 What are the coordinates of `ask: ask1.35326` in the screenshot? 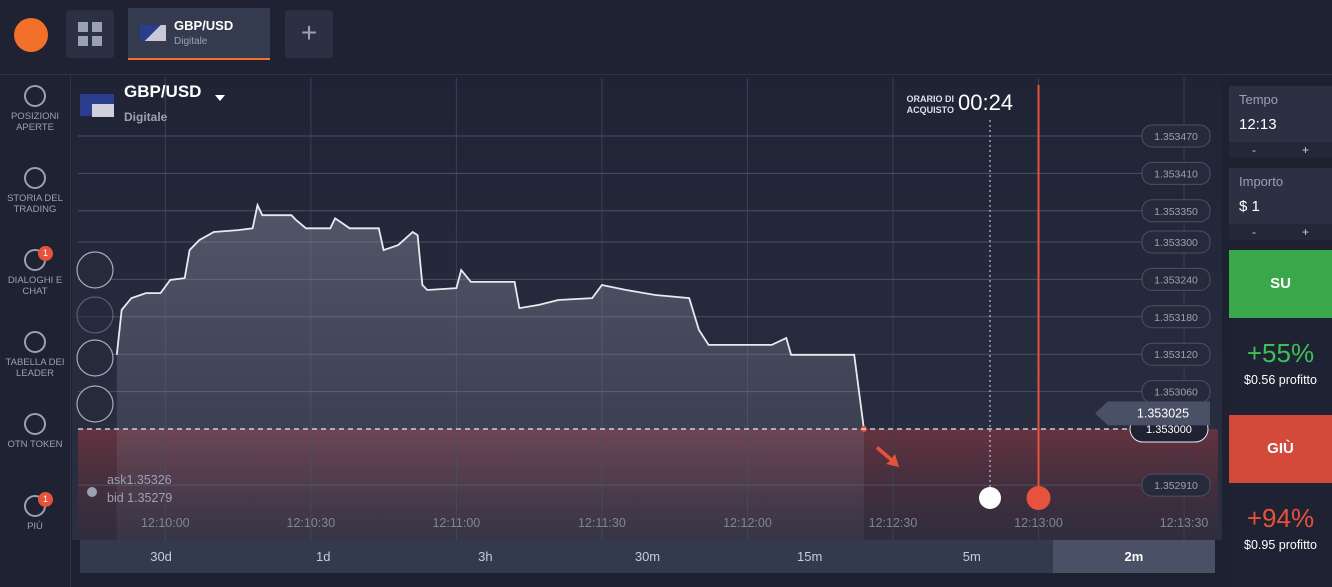 It's located at (139, 480).